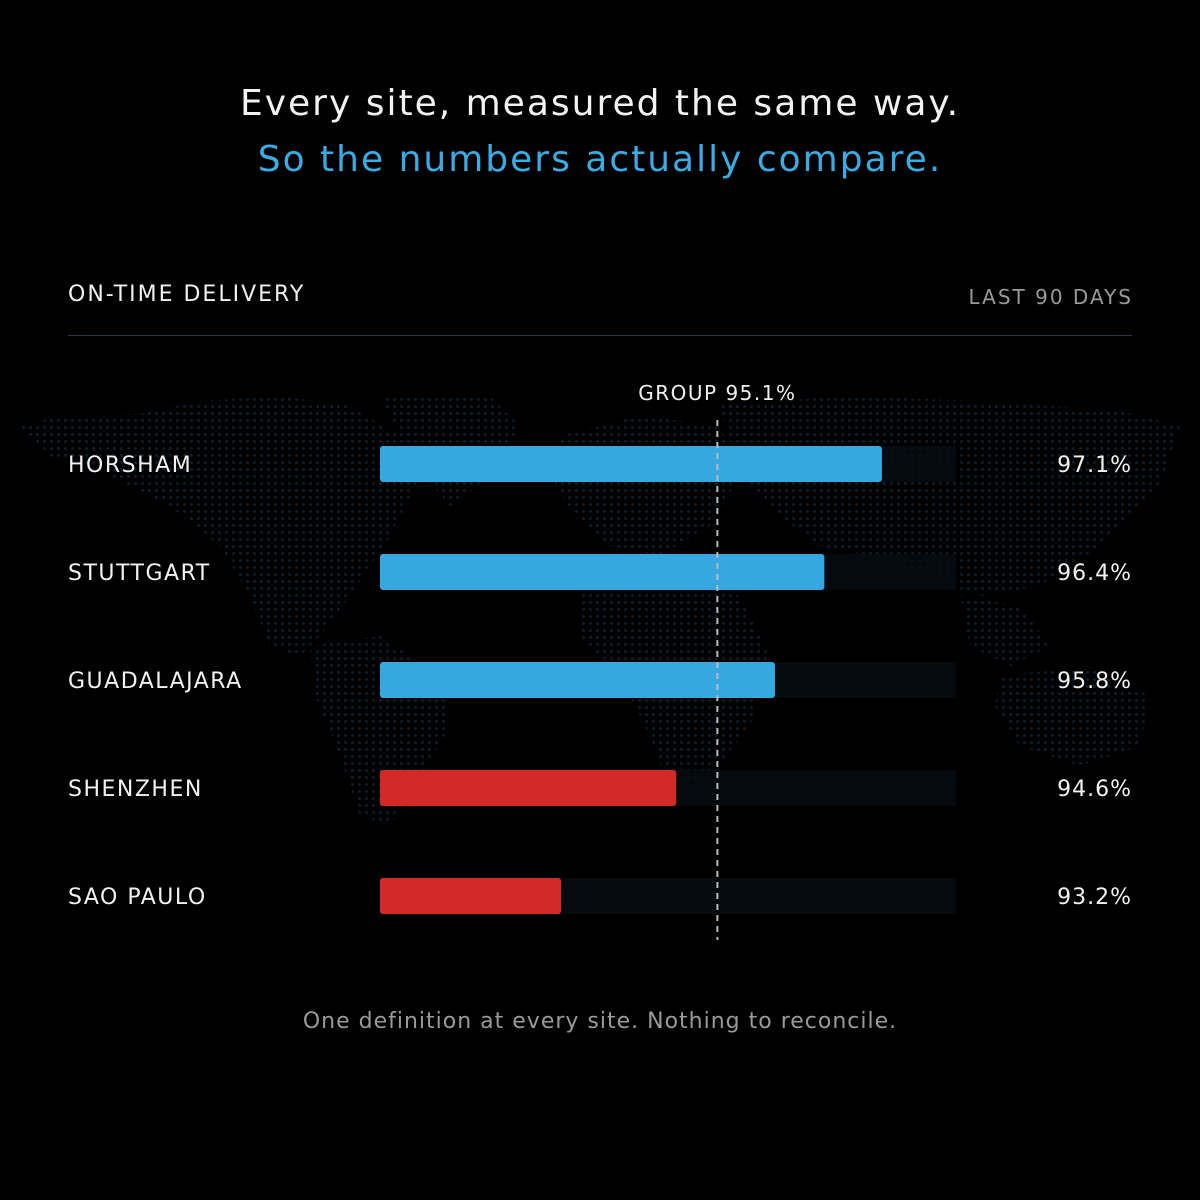  I want to click on divider, so click(600, 335).